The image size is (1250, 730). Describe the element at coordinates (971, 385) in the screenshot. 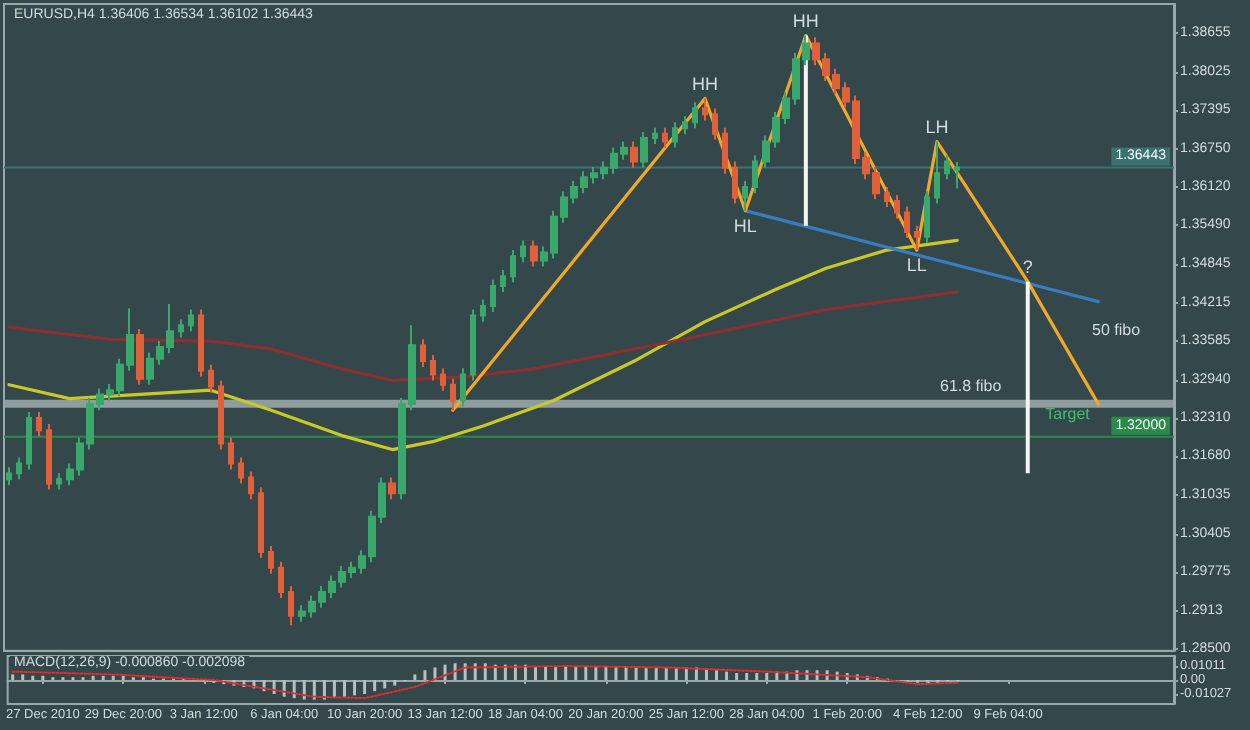

I see `band-label: 61.8 fibo` at that location.